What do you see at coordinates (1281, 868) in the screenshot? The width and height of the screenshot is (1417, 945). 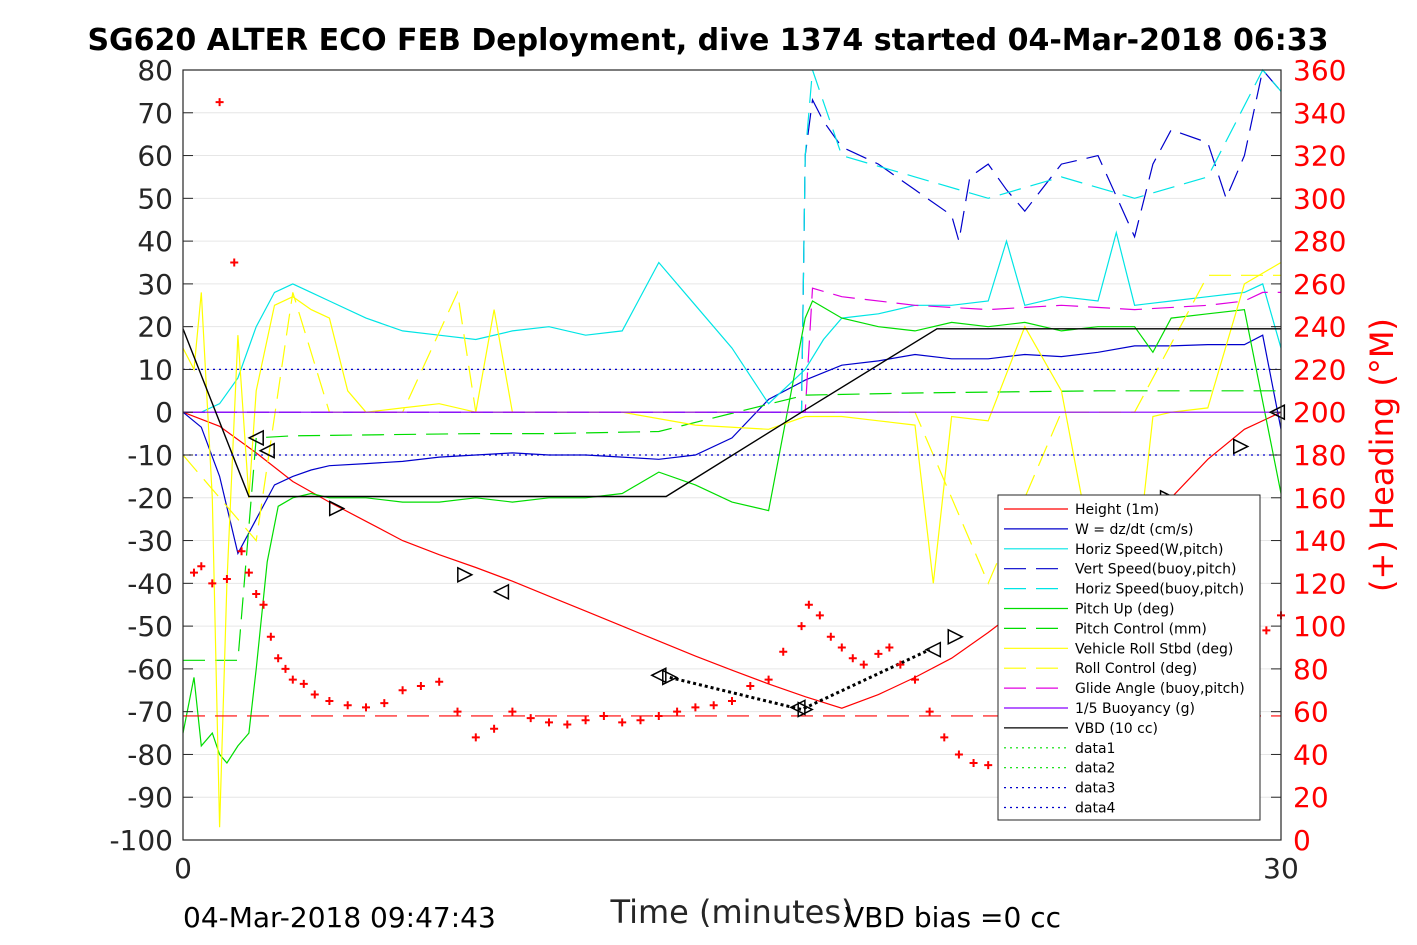 I see `x-tick-label: 30` at bounding box center [1281, 868].